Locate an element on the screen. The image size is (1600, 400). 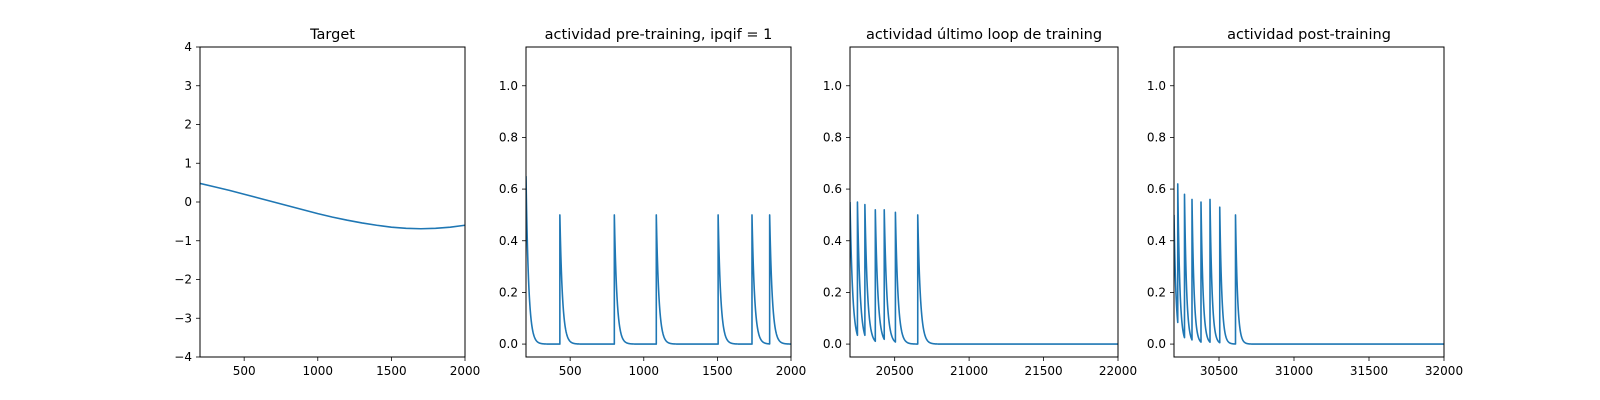
y-tick-label: −3 is located at coordinates (183, 318).